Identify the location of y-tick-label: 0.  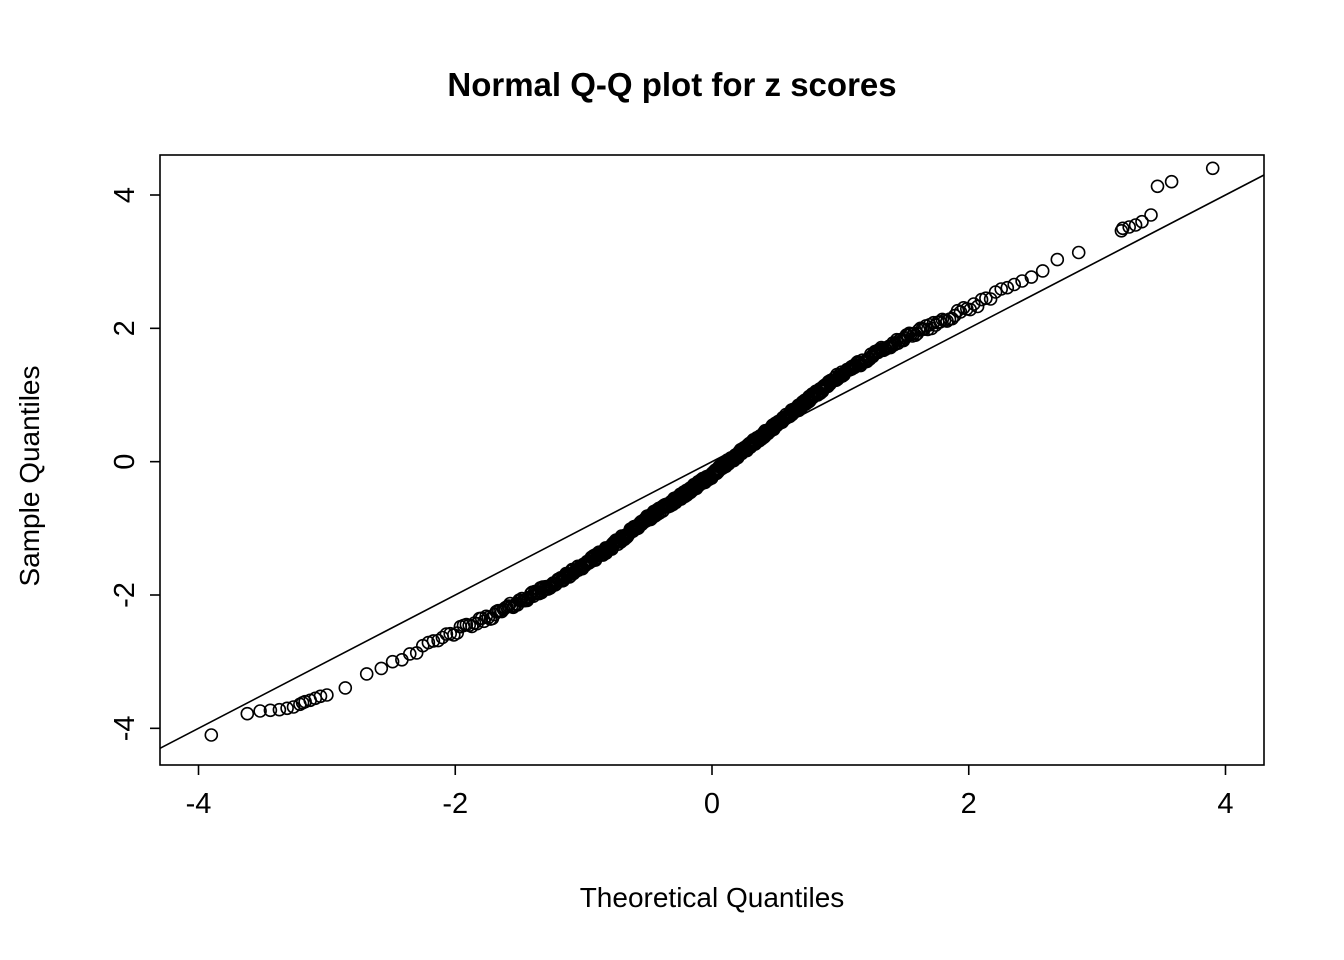
(125, 462).